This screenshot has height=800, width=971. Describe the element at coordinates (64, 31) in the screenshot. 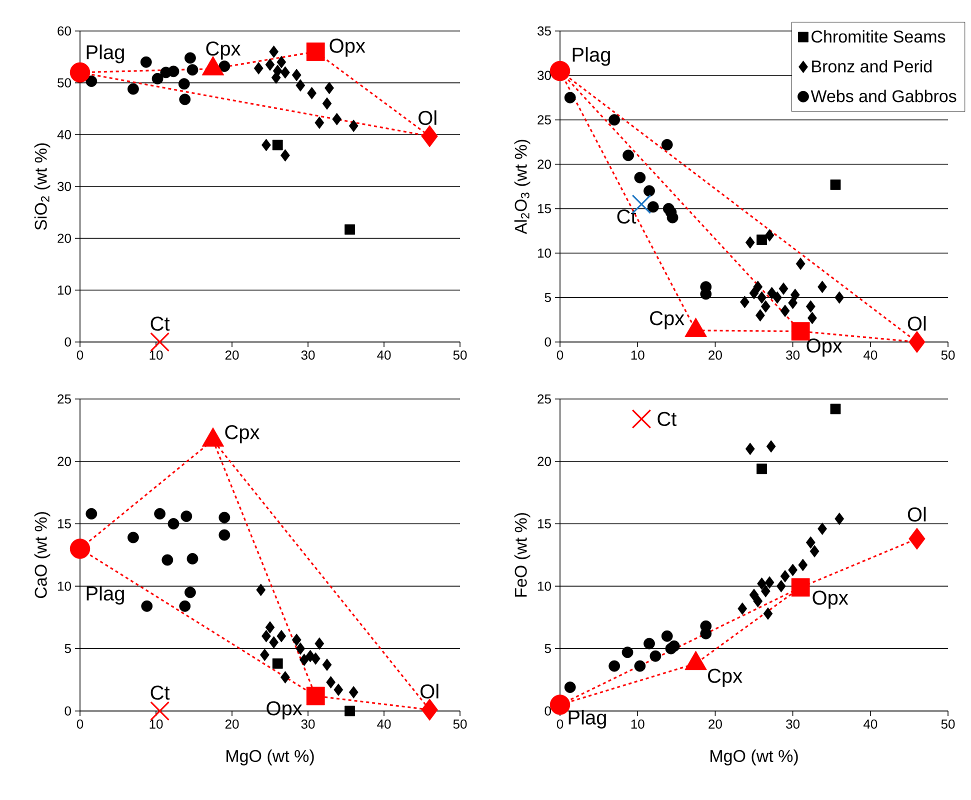

I see `y-tick-label: 60` at that location.